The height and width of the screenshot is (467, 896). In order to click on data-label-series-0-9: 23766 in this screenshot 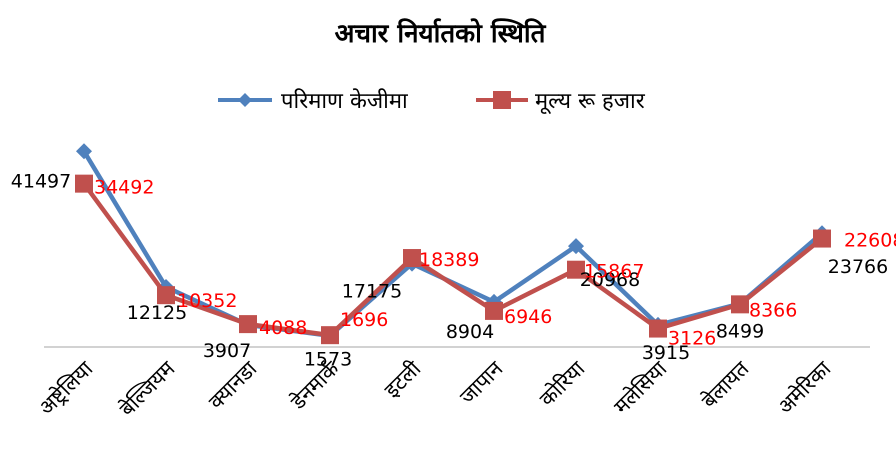, I will do `click(858, 267)`.